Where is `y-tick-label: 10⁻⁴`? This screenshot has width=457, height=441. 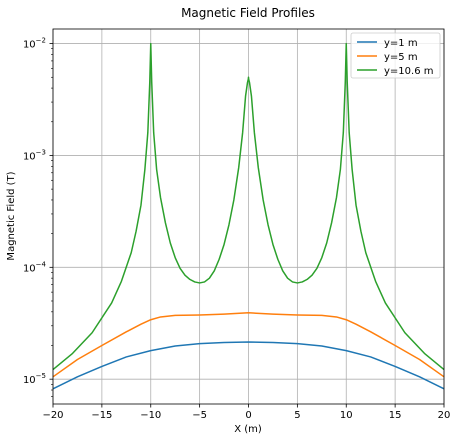
y-tick-label: 10⁻⁴ is located at coordinates (35, 267).